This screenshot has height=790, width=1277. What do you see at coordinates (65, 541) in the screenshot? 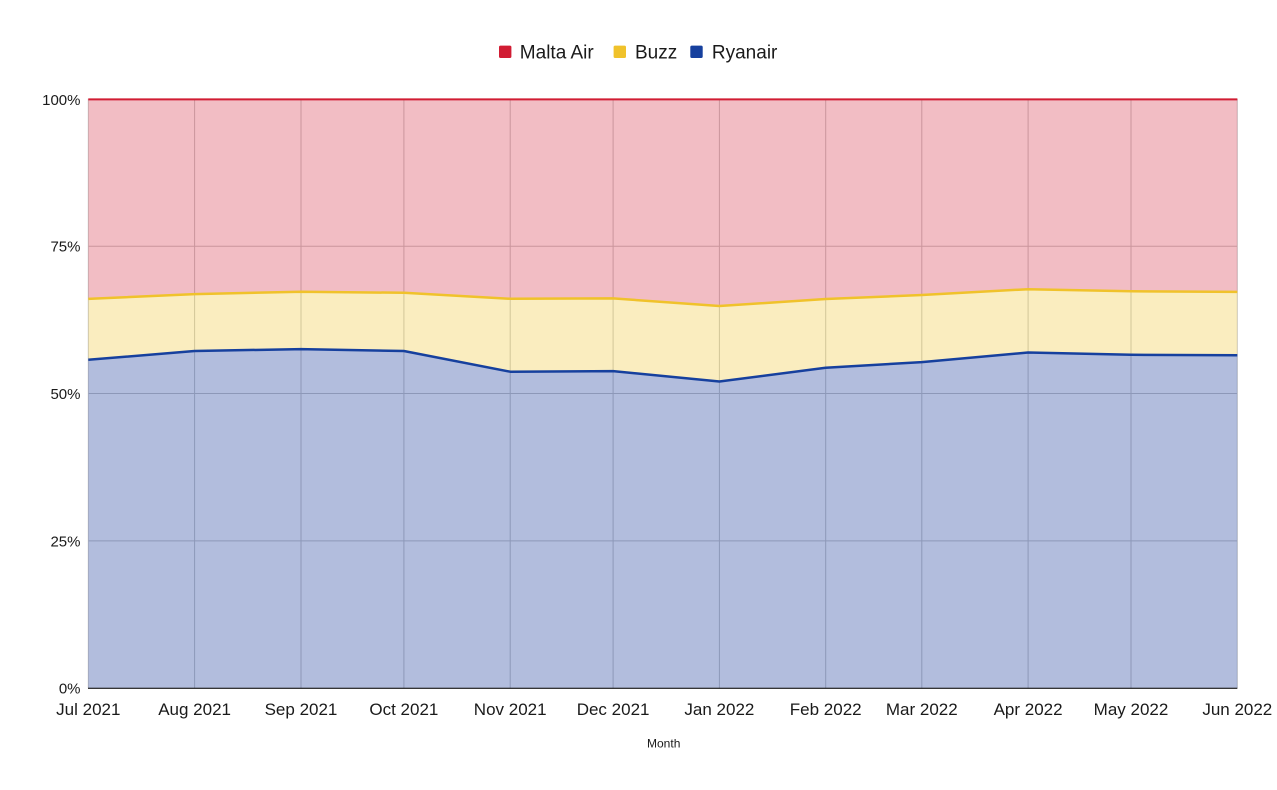
I see `svg-text: 25%` at bounding box center [65, 541].